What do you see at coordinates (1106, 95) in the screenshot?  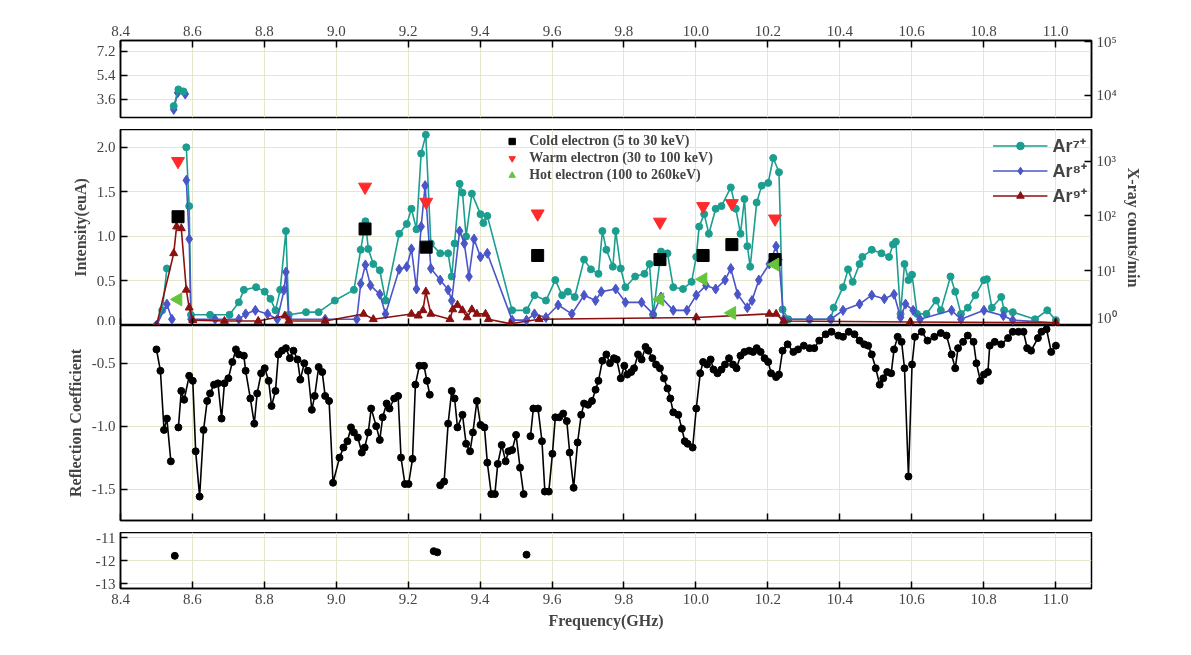 I see `y2-tick-label: 10⁴` at bounding box center [1106, 95].